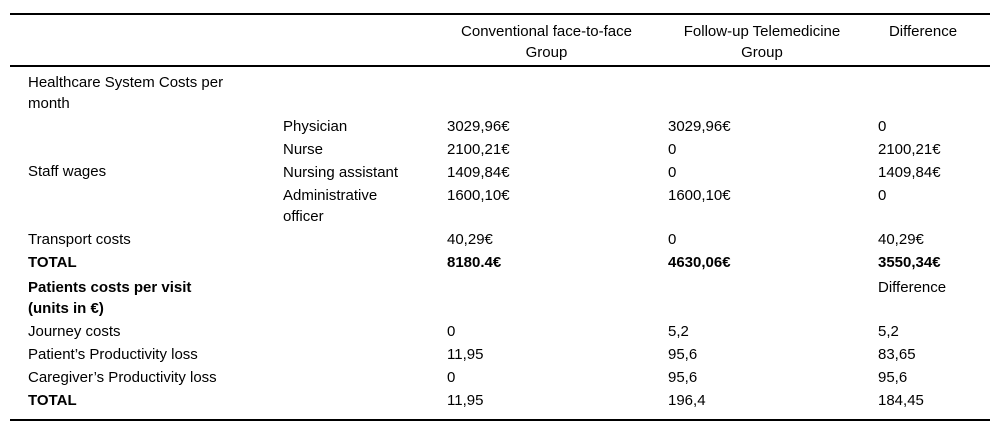  I want to click on patient-total-conventional-value: 11,95, so click(465, 400).